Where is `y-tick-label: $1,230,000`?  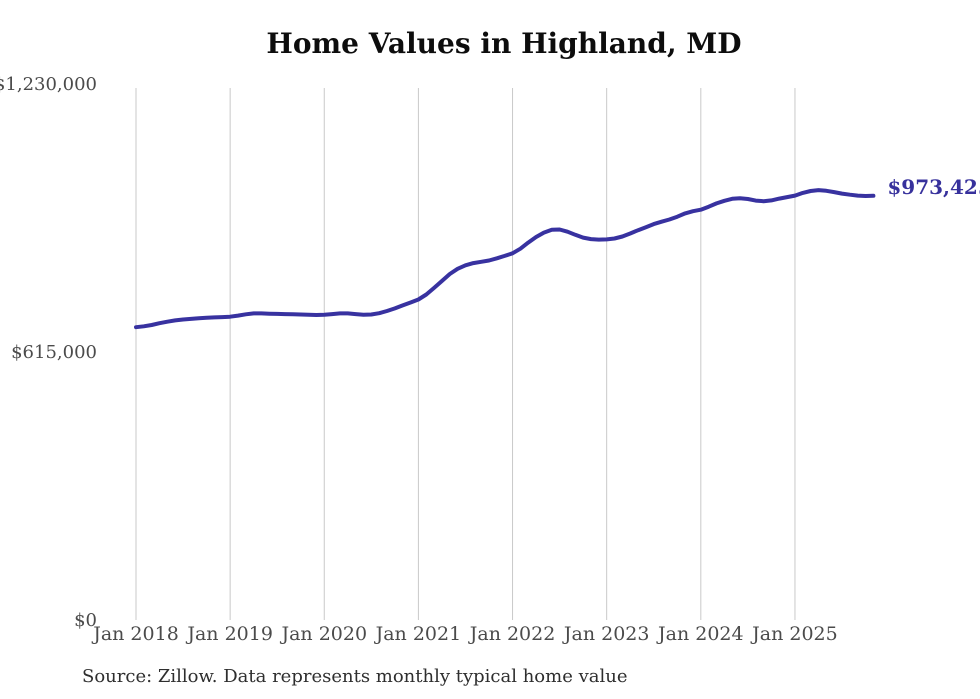 y-tick-label: $1,230,000 is located at coordinates (48, 84).